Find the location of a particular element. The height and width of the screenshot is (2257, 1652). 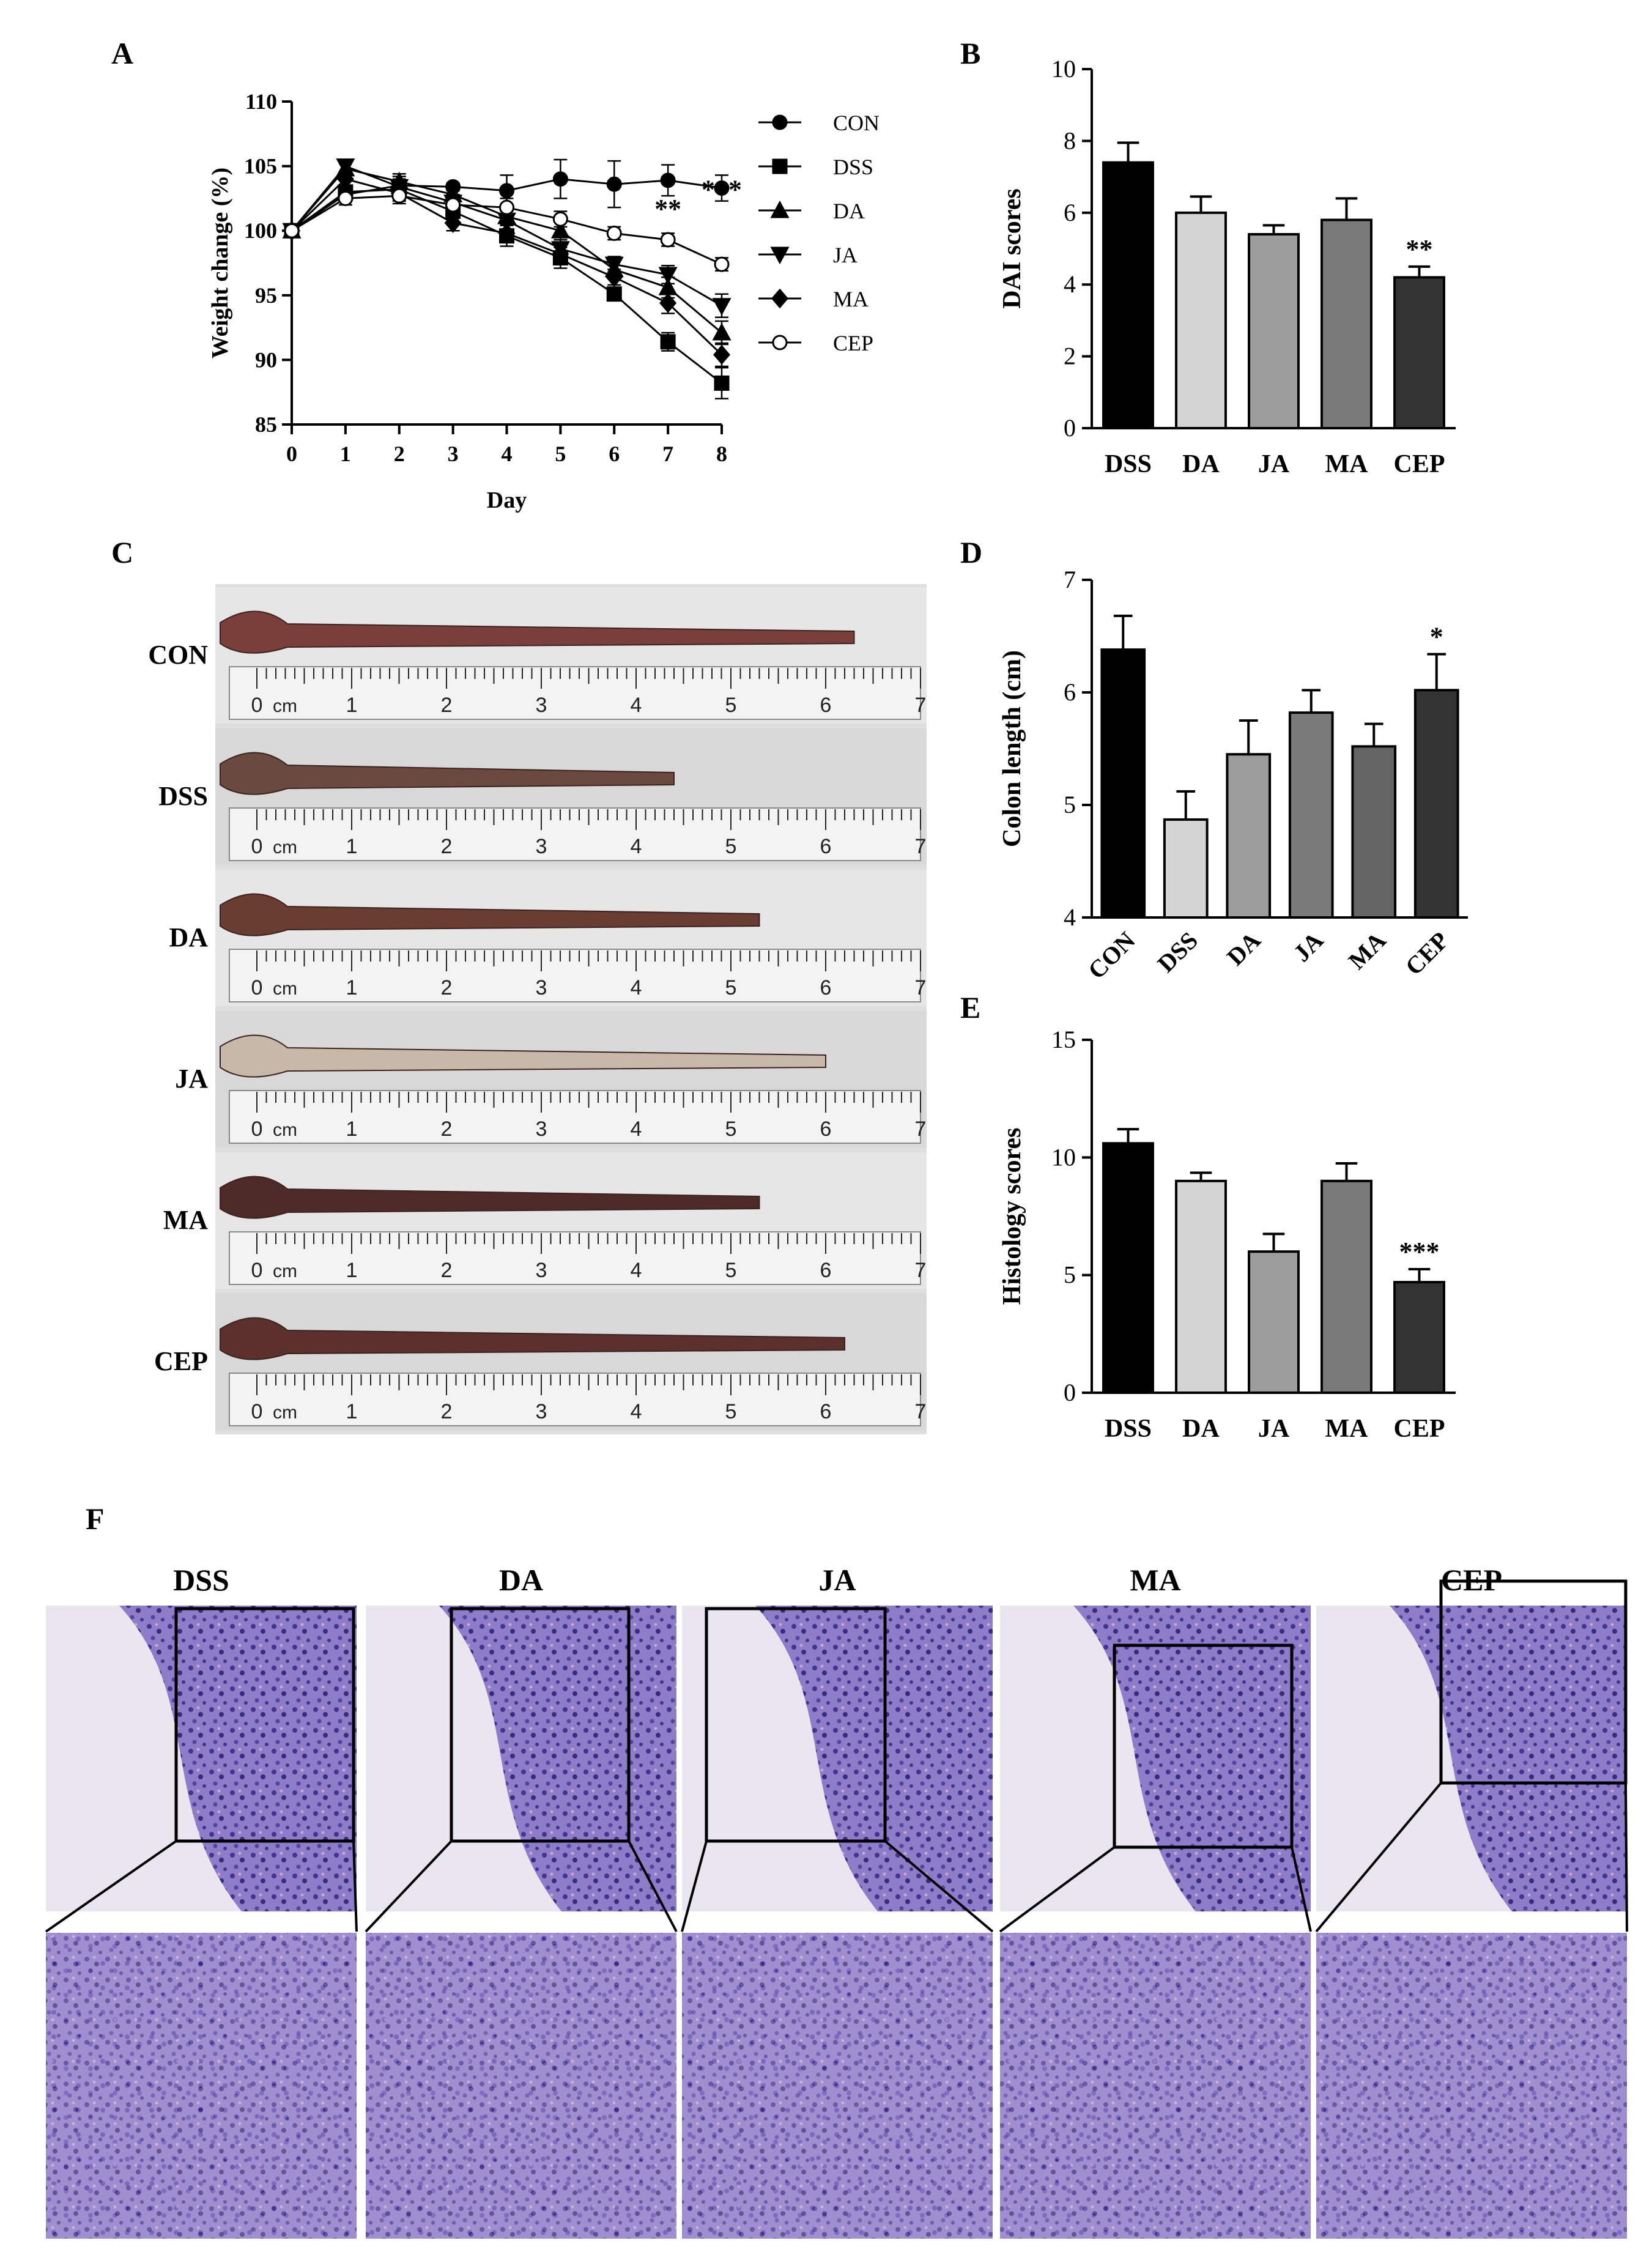

histology-column-ja: JA is located at coordinates (837, 1901).